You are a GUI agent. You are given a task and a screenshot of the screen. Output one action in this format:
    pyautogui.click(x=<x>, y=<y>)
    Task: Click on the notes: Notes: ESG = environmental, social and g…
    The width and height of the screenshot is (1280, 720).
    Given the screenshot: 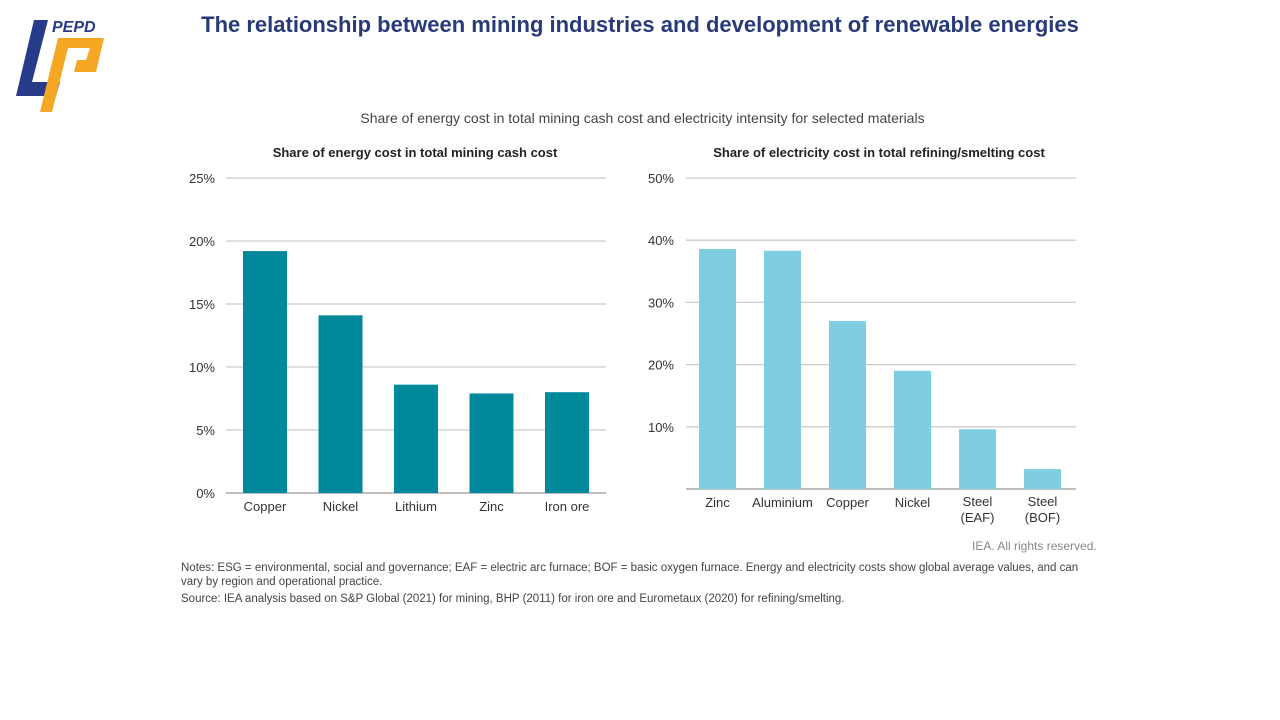 What is the action you would take?
    pyautogui.click(x=636, y=585)
    